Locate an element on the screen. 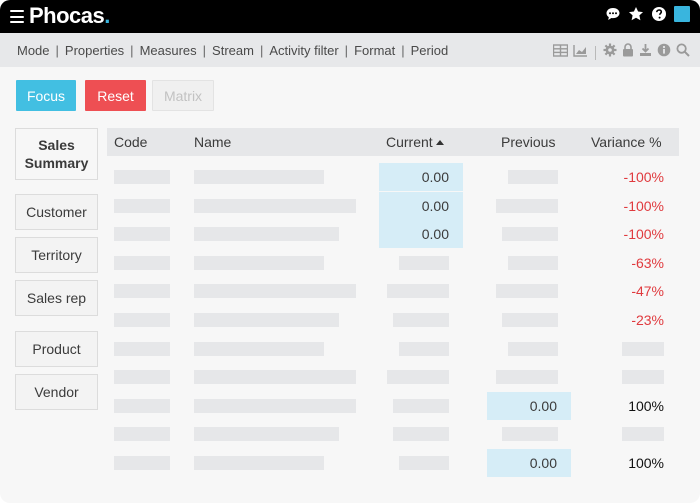  lock-icon is located at coordinates (628, 52).